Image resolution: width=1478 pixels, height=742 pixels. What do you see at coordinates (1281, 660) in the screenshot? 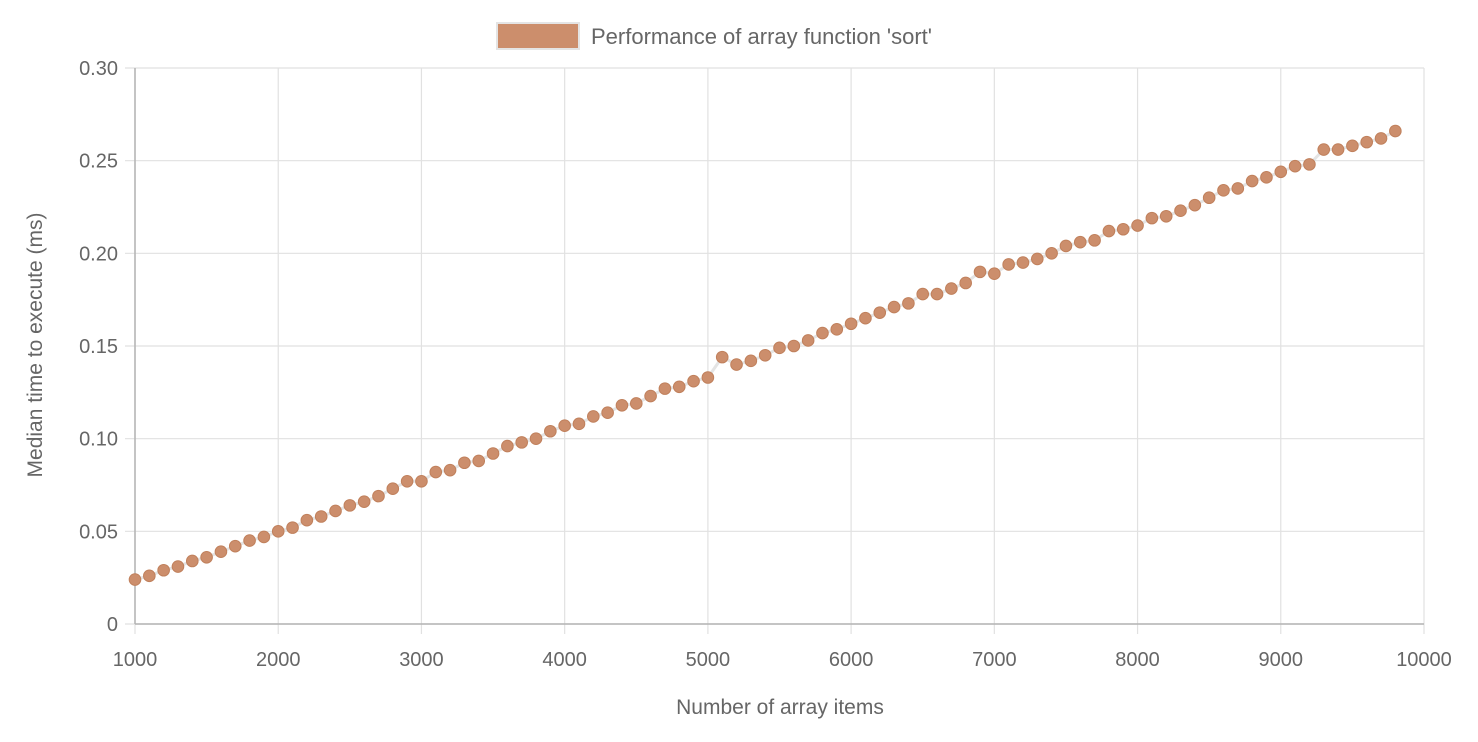
I see `x-tick-label: 9000` at bounding box center [1281, 660].